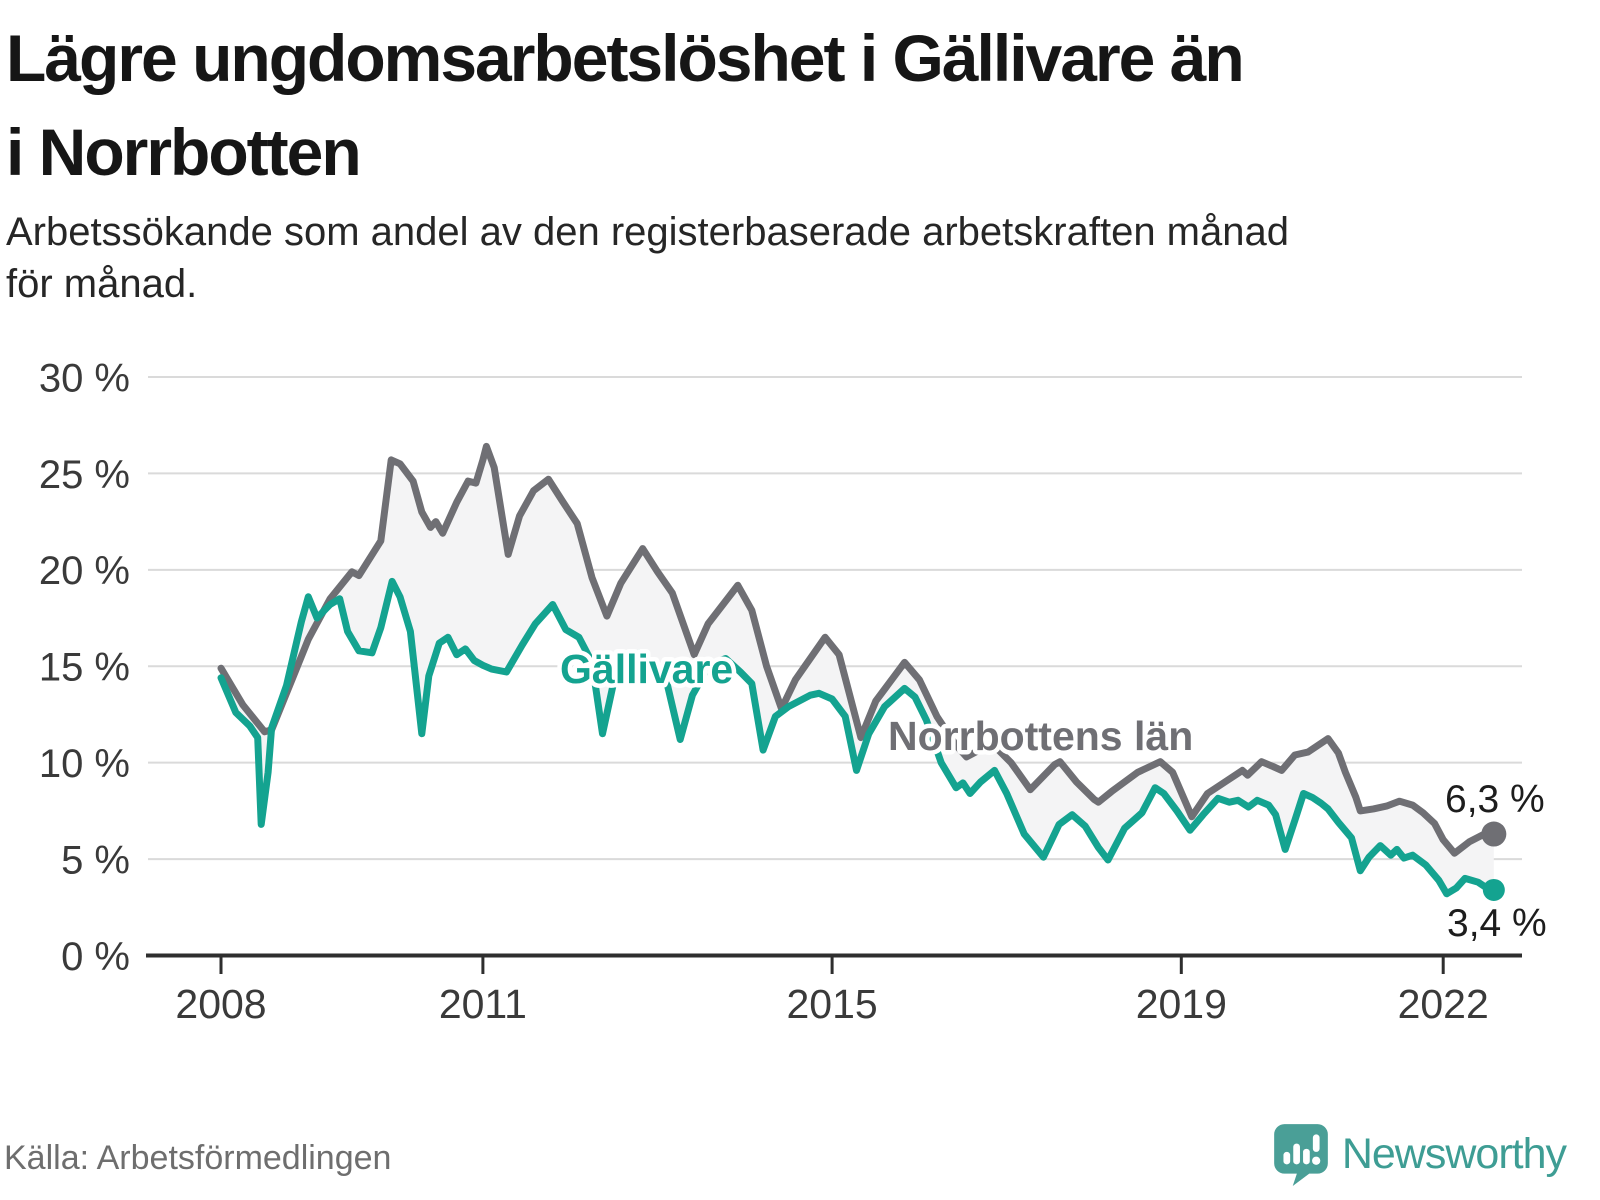 The image size is (1600, 1200). Describe the element at coordinates (1496, 861) in the screenshot. I see `end-value-labels: 6,3 % 3,4 %` at that location.